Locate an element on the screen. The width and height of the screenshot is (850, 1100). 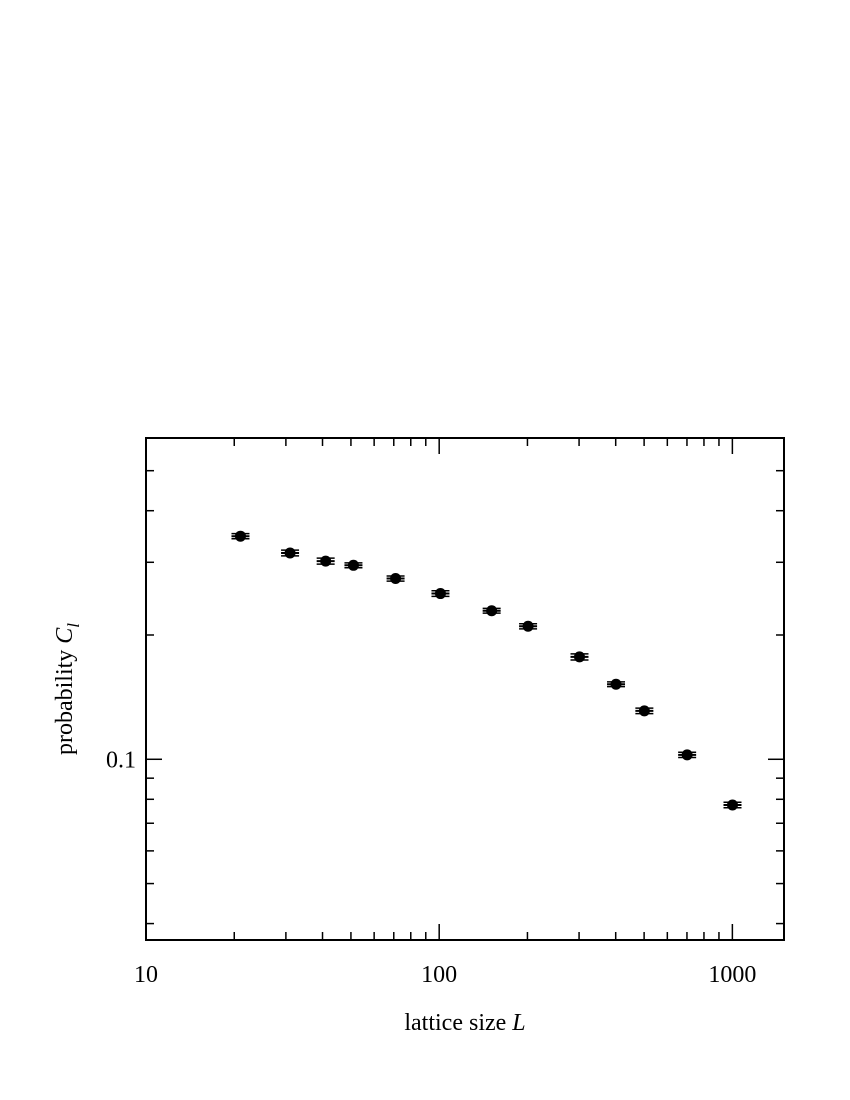
x-tick-label: 10 is located at coordinates (146, 975).